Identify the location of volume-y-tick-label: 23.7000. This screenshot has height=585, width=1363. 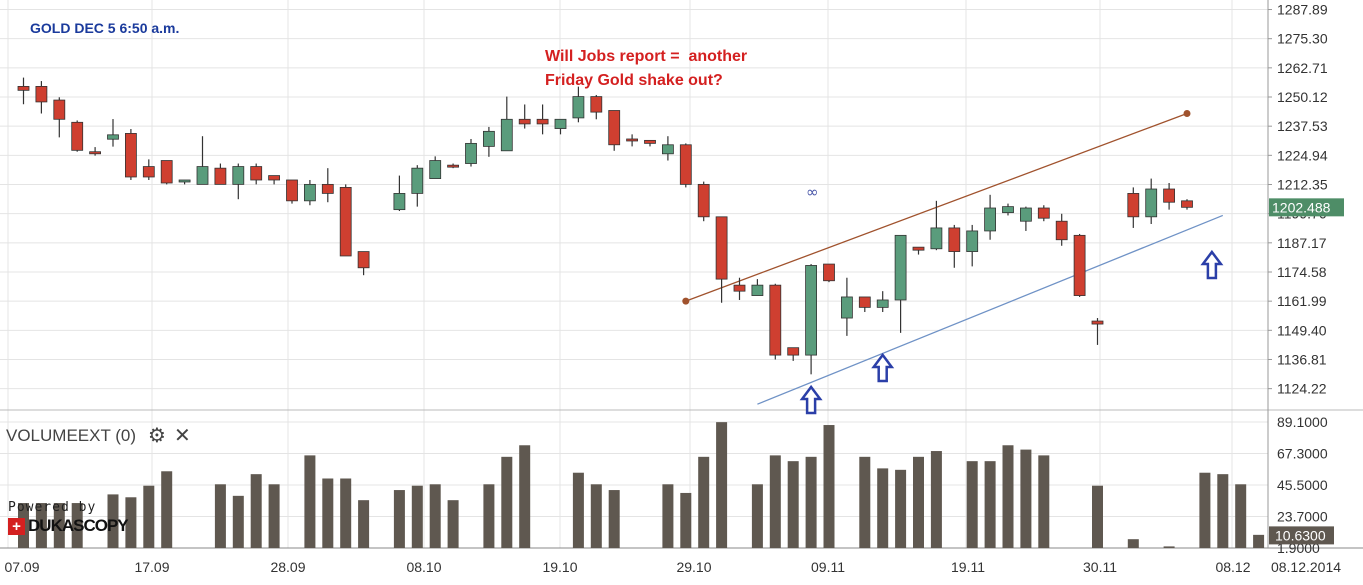
(1302, 517).